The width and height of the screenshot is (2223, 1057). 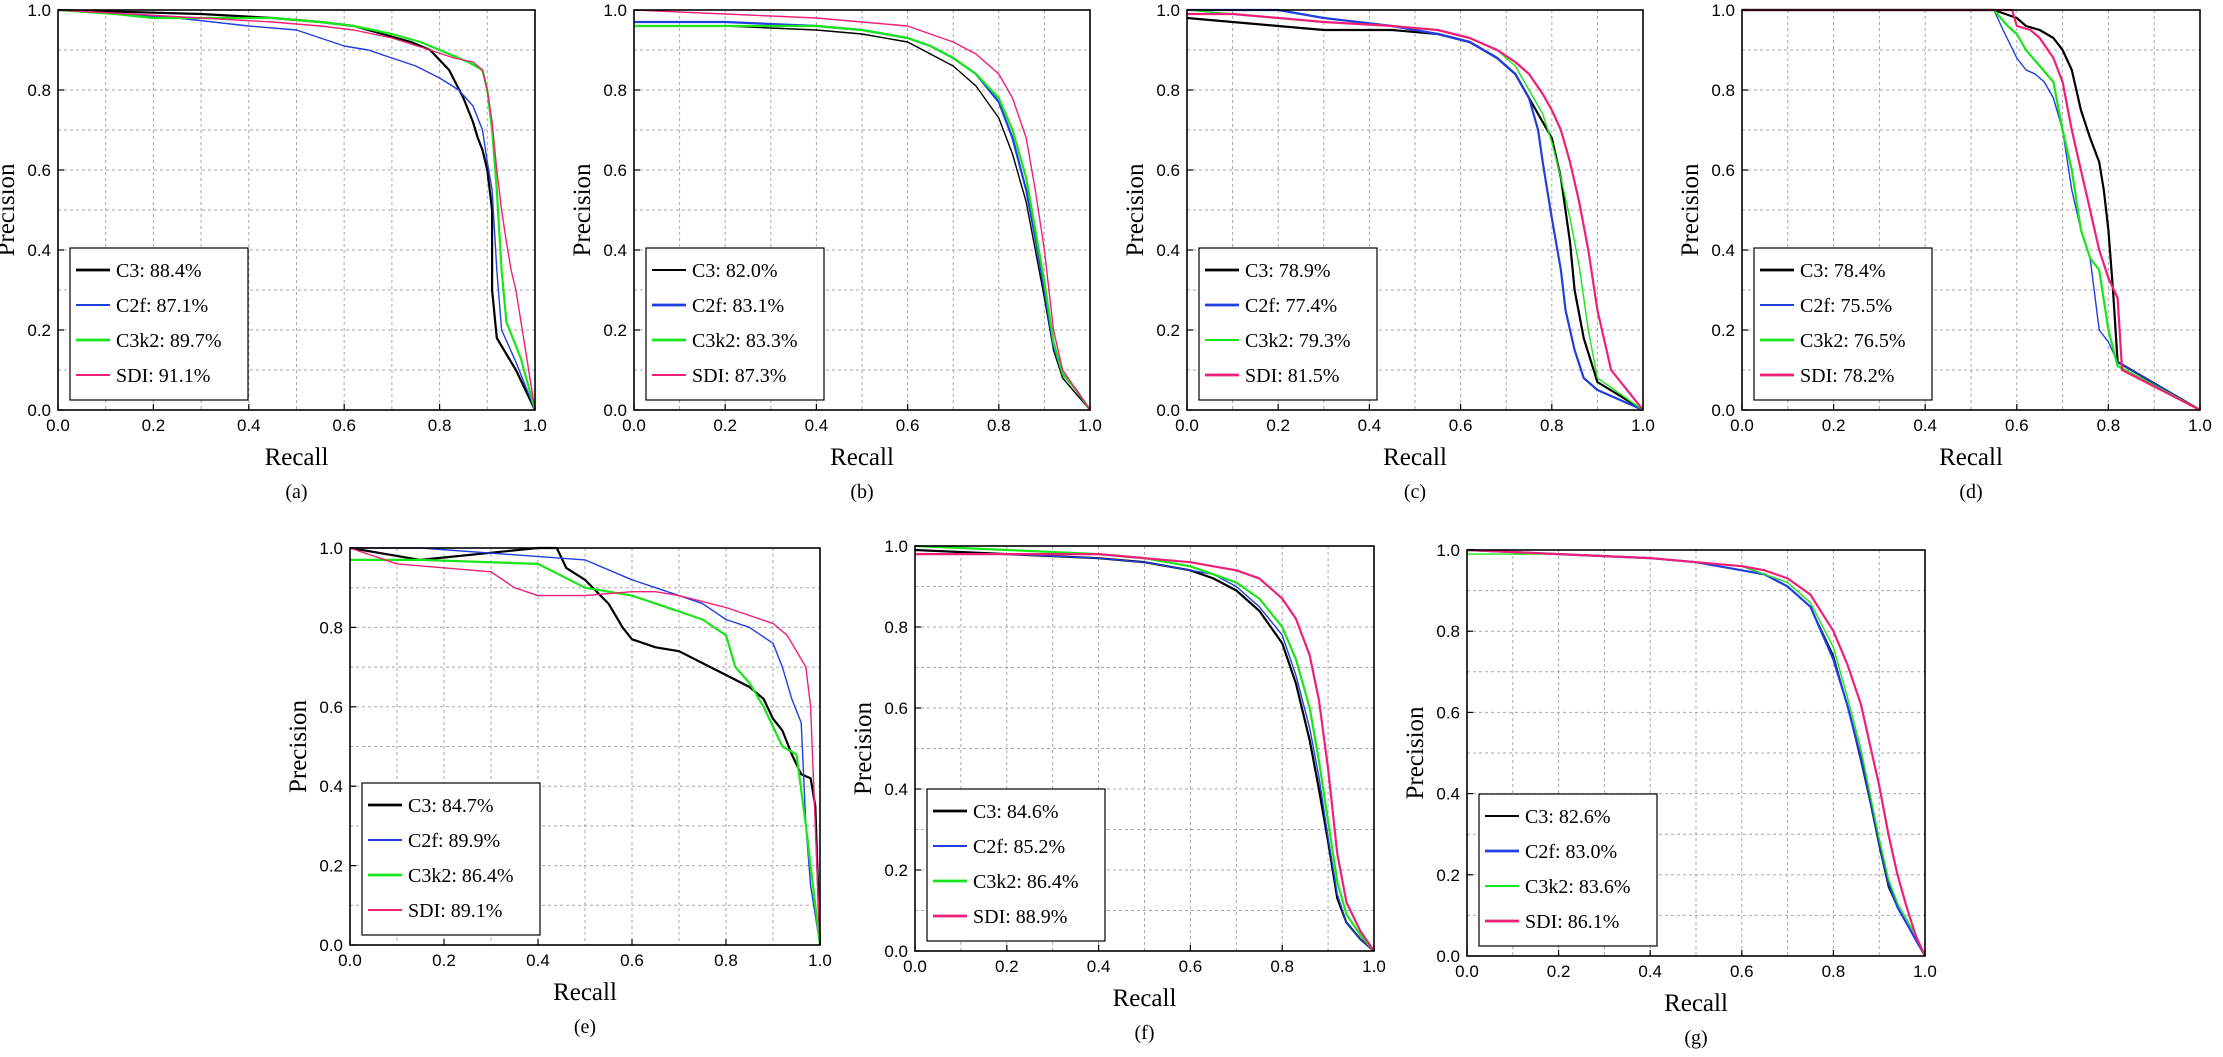 What do you see at coordinates (1572, 922) in the screenshot?
I see `legend-label-sdi: SDI: 86.1%` at bounding box center [1572, 922].